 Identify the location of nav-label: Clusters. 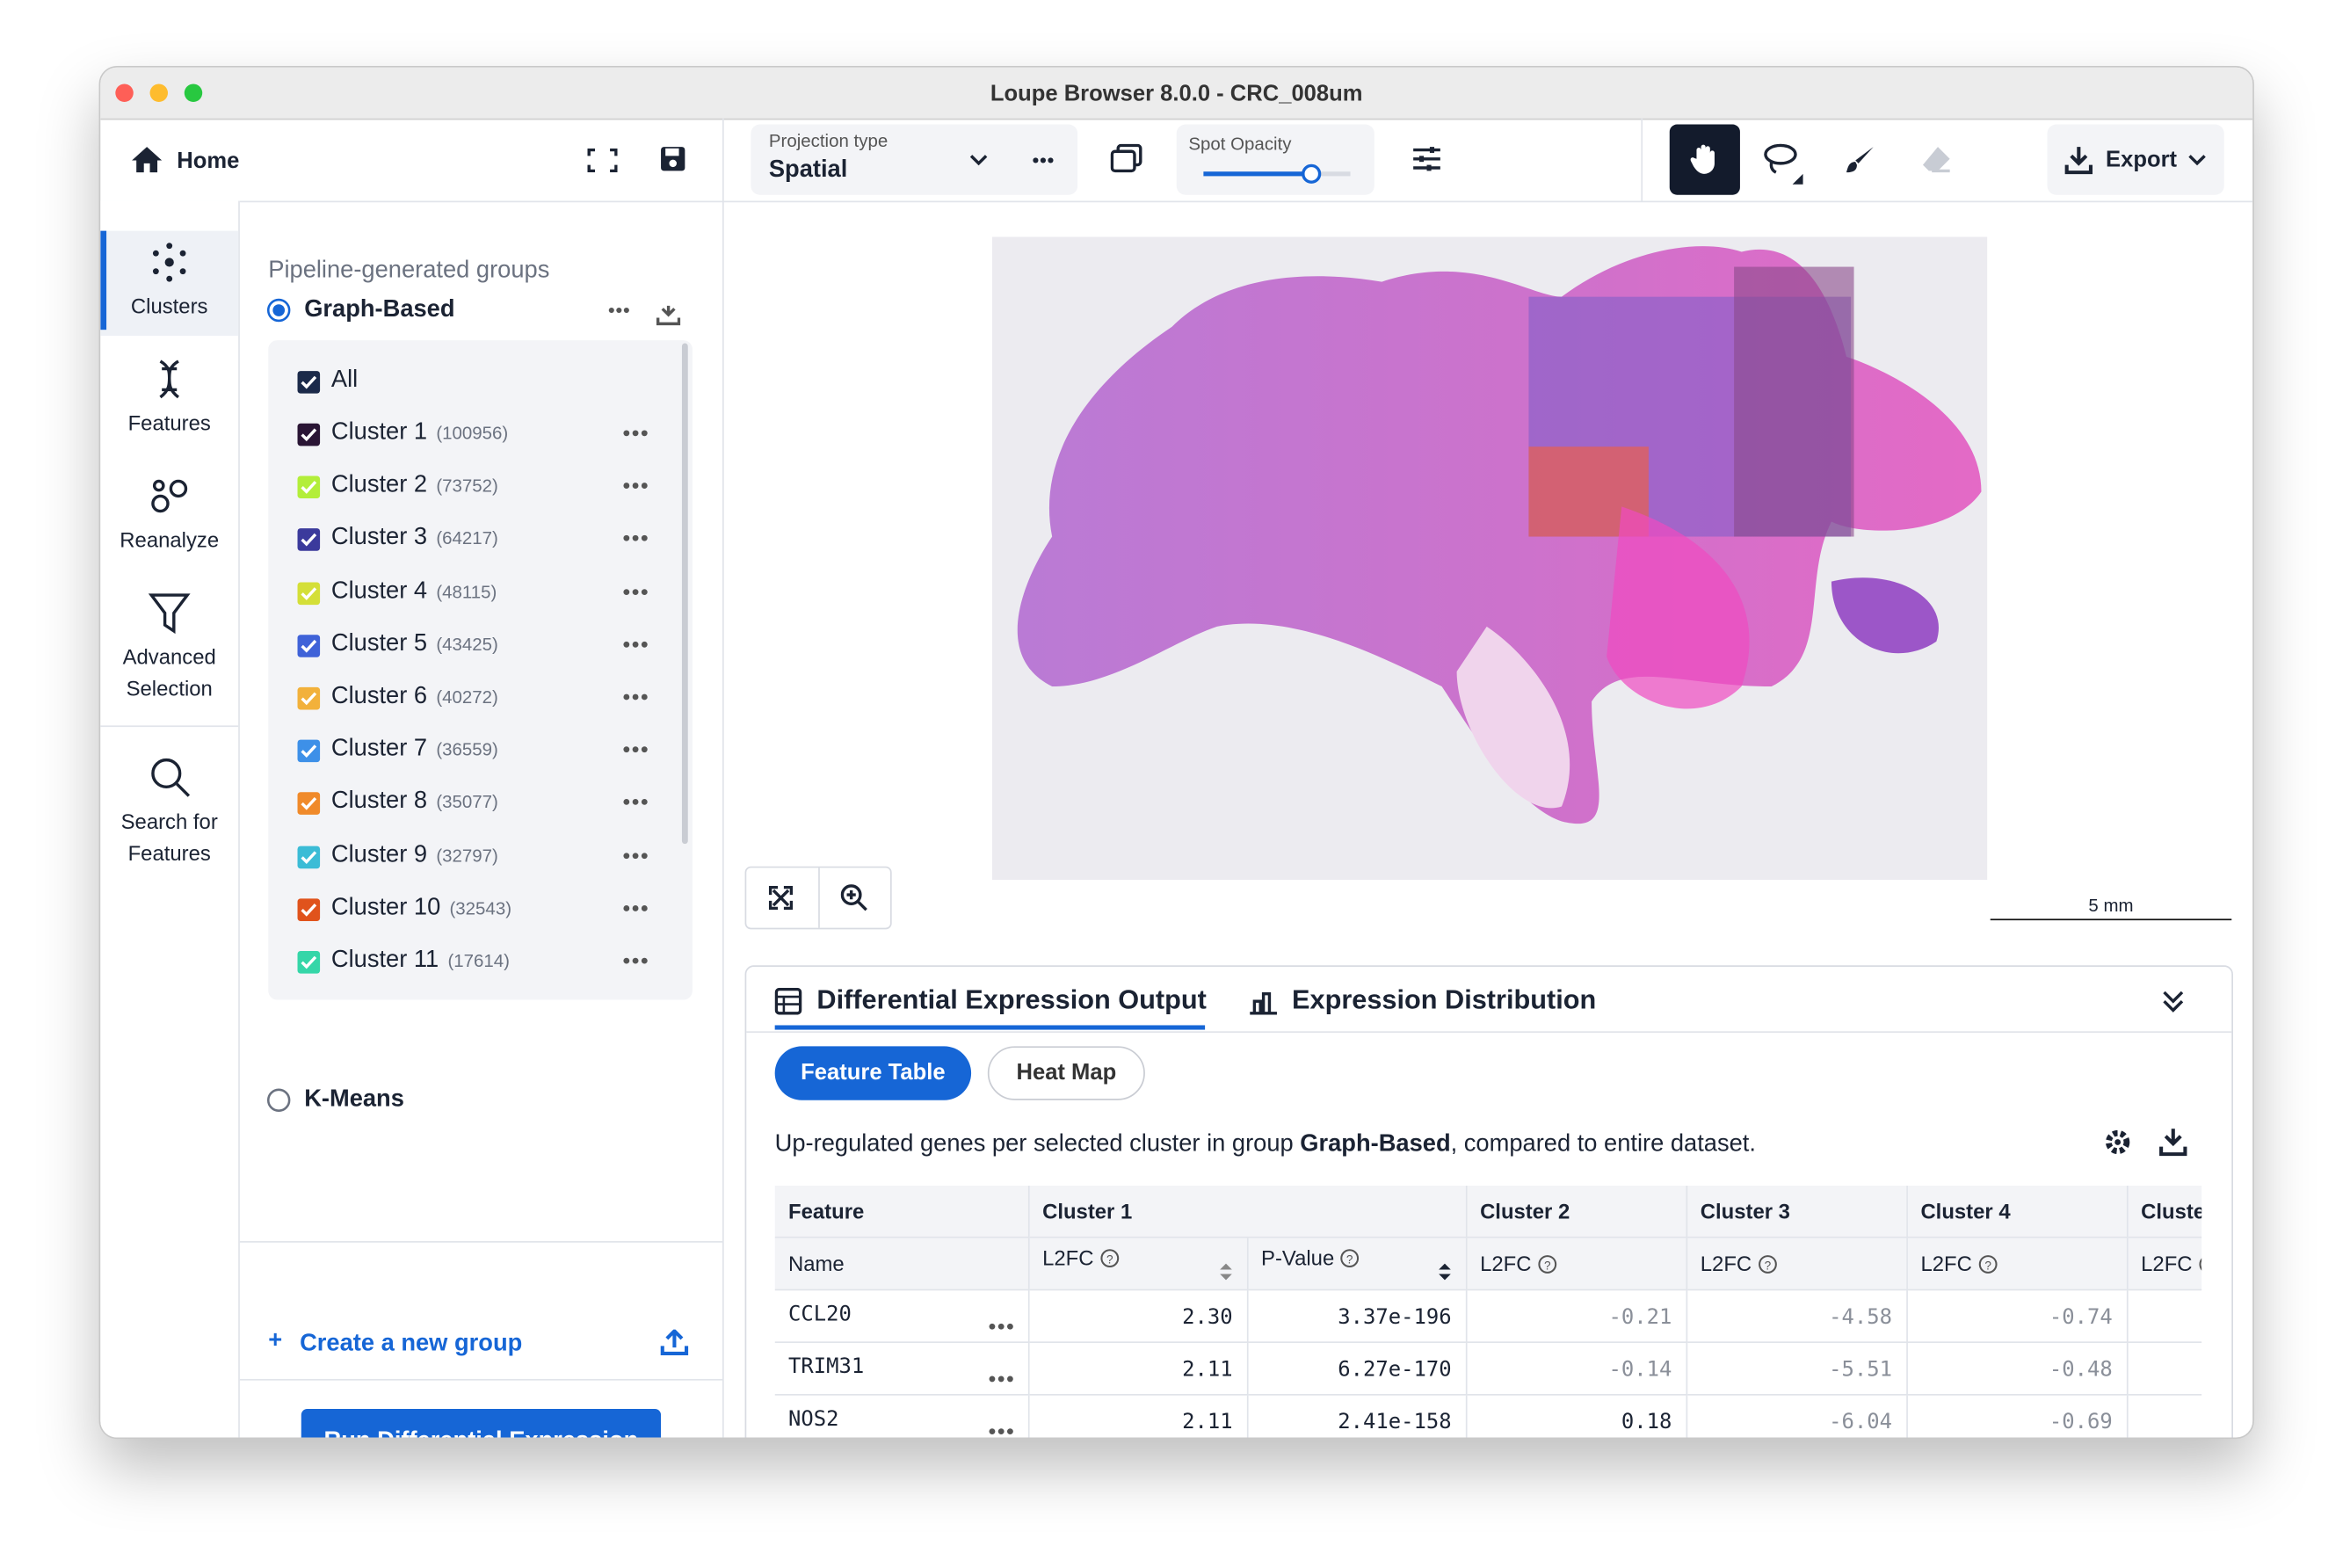
(169, 306).